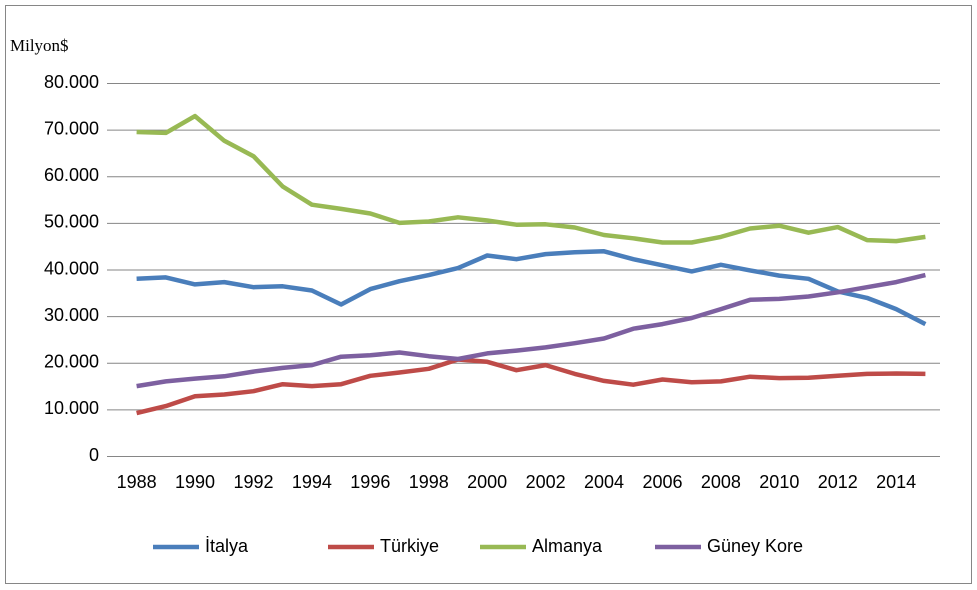 This screenshot has width=977, height=590. Describe the element at coordinates (39, 45) in the screenshot. I see `y-axis-label: Milyon$` at that location.